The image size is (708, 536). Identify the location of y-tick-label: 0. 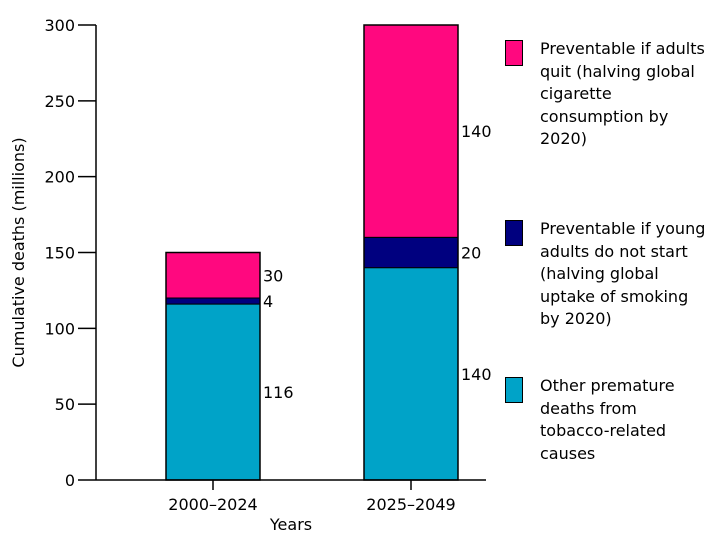
(70, 480).